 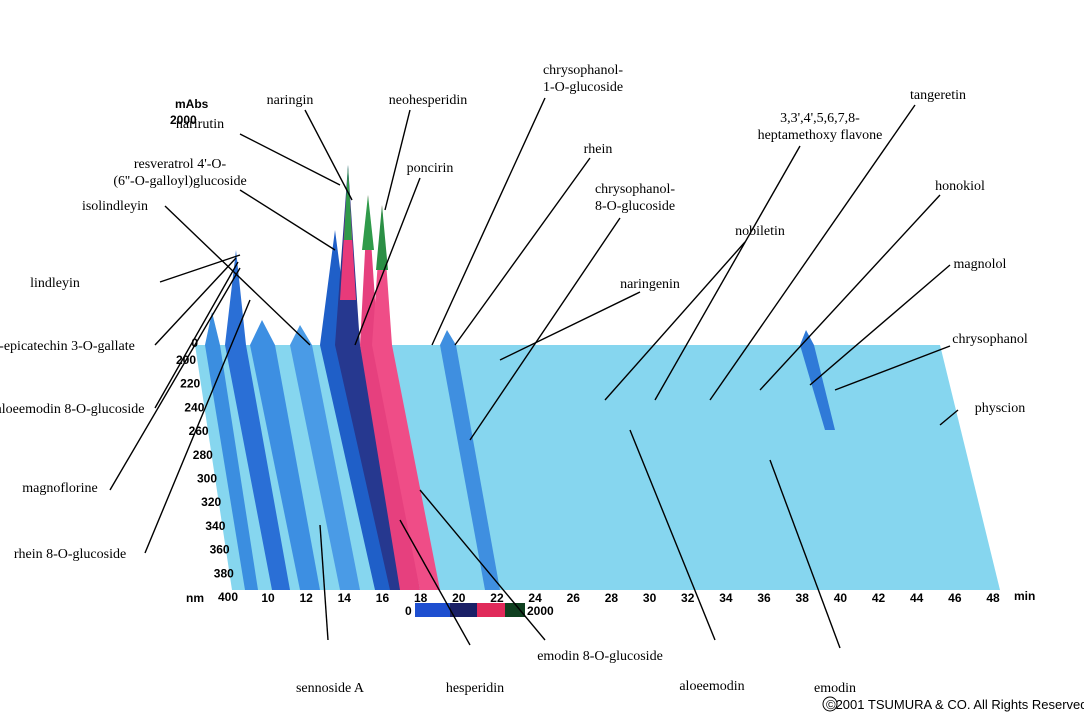 What do you see at coordinates (179, 181) in the screenshot?
I see `compound-label: (6''-O-galloyl)glucoside` at bounding box center [179, 181].